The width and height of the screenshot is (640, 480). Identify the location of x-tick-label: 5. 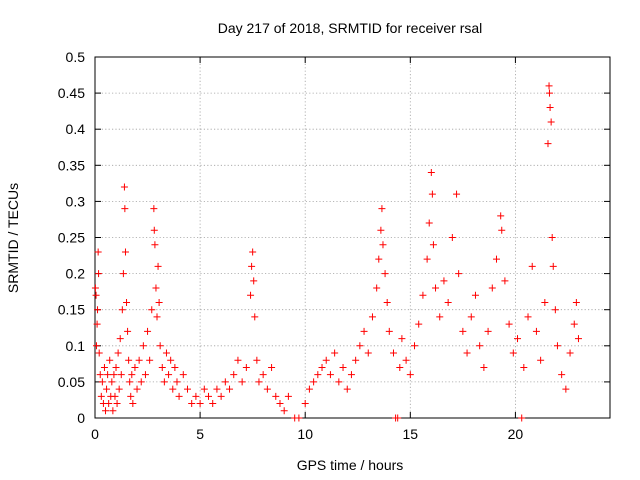
(200, 434).